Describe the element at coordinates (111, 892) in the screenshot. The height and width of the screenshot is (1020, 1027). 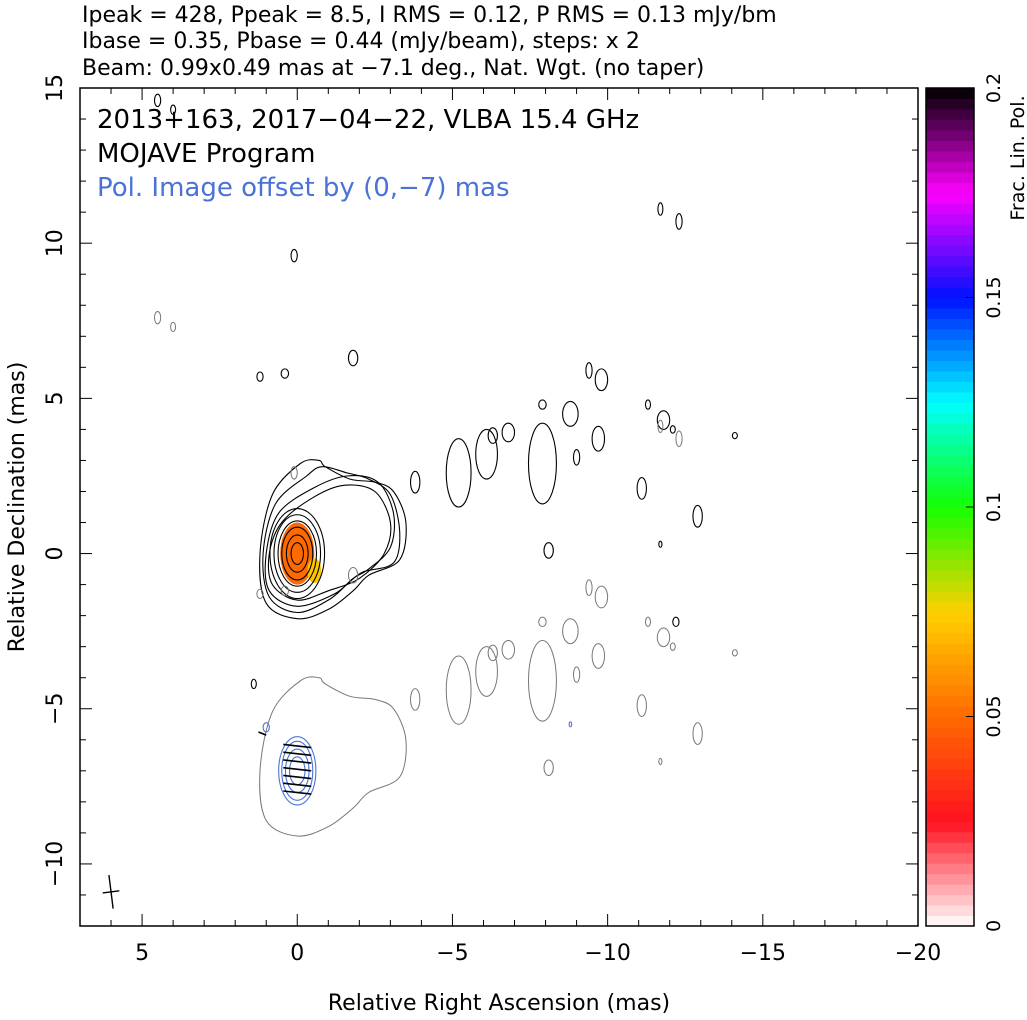
I see `beam-minor-axis` at that location.